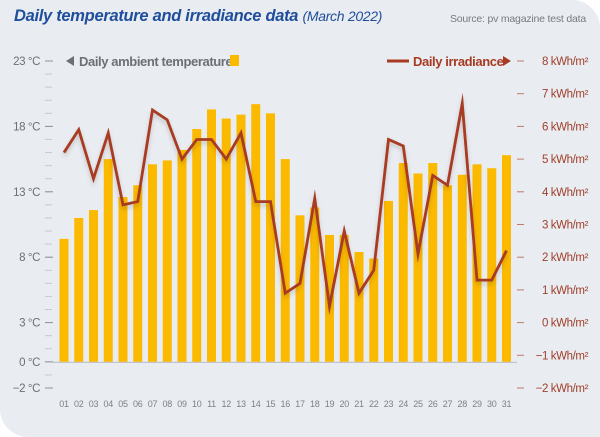  I want to click on left-tick-label: 13 °C, so click(26, 193).